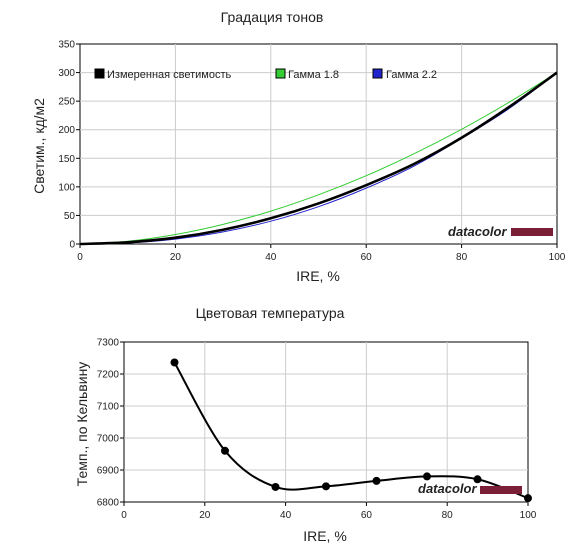  What do you see at coordinates (110, 423) in the screenshot?
I see `chart2-y-ticks: 6800 6900 7000 7100 7200 7300` at bounding box center [110, 423].